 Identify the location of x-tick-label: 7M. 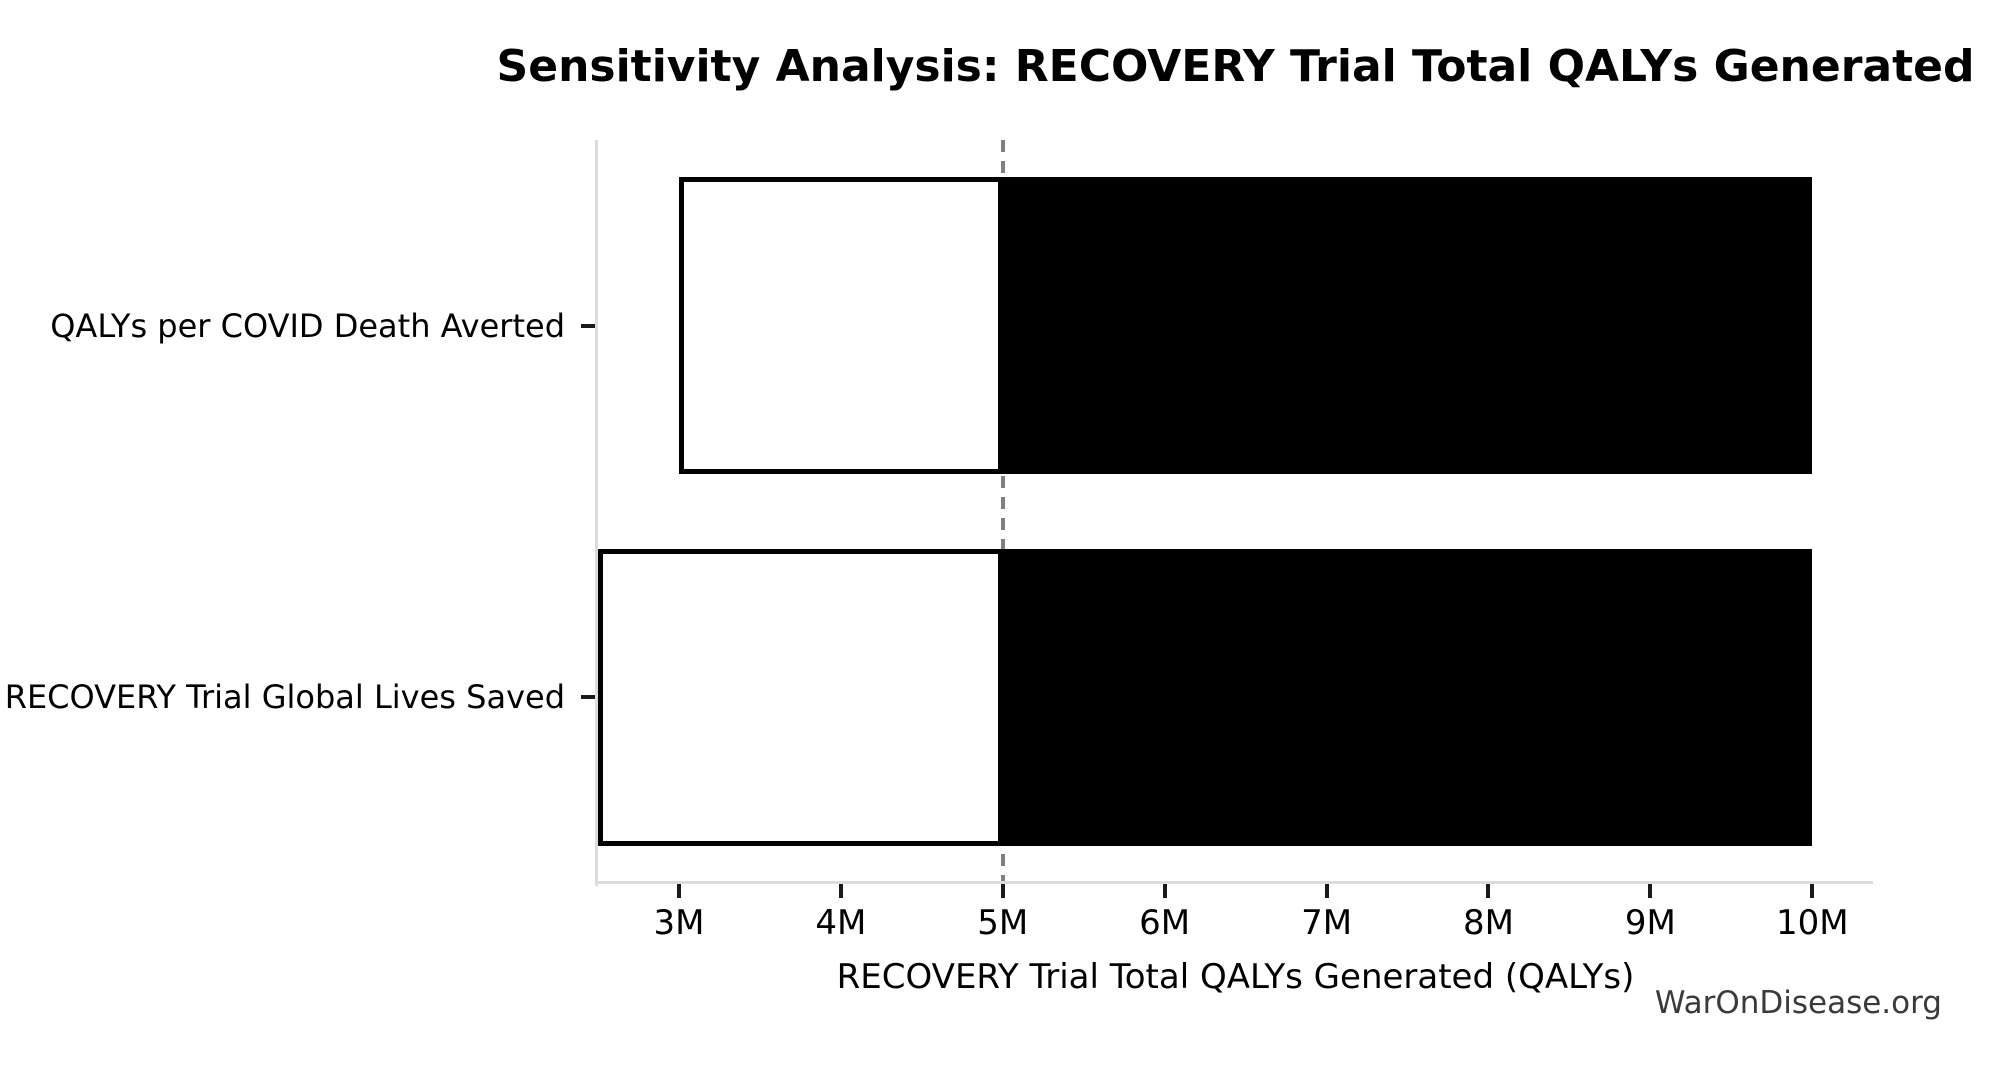
(1327, 923).